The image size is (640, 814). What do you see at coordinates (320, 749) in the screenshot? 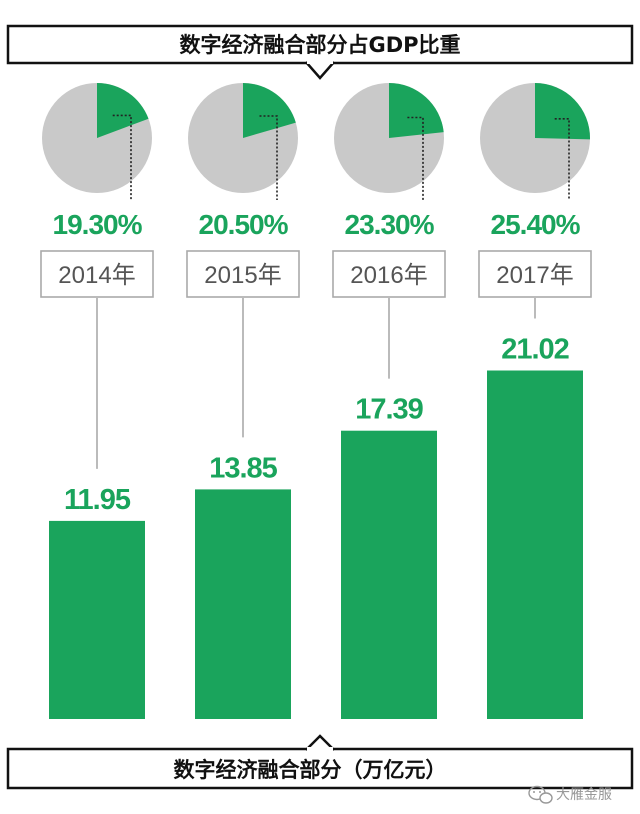
I see `xlabel-pointer-mask` at bounding box center [320, 749].